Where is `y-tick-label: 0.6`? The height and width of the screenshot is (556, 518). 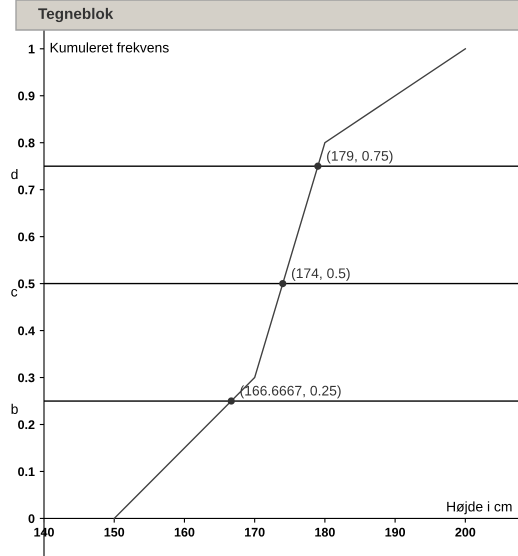 y-tick-label: 0.6 is located at coordinates (26, 237).